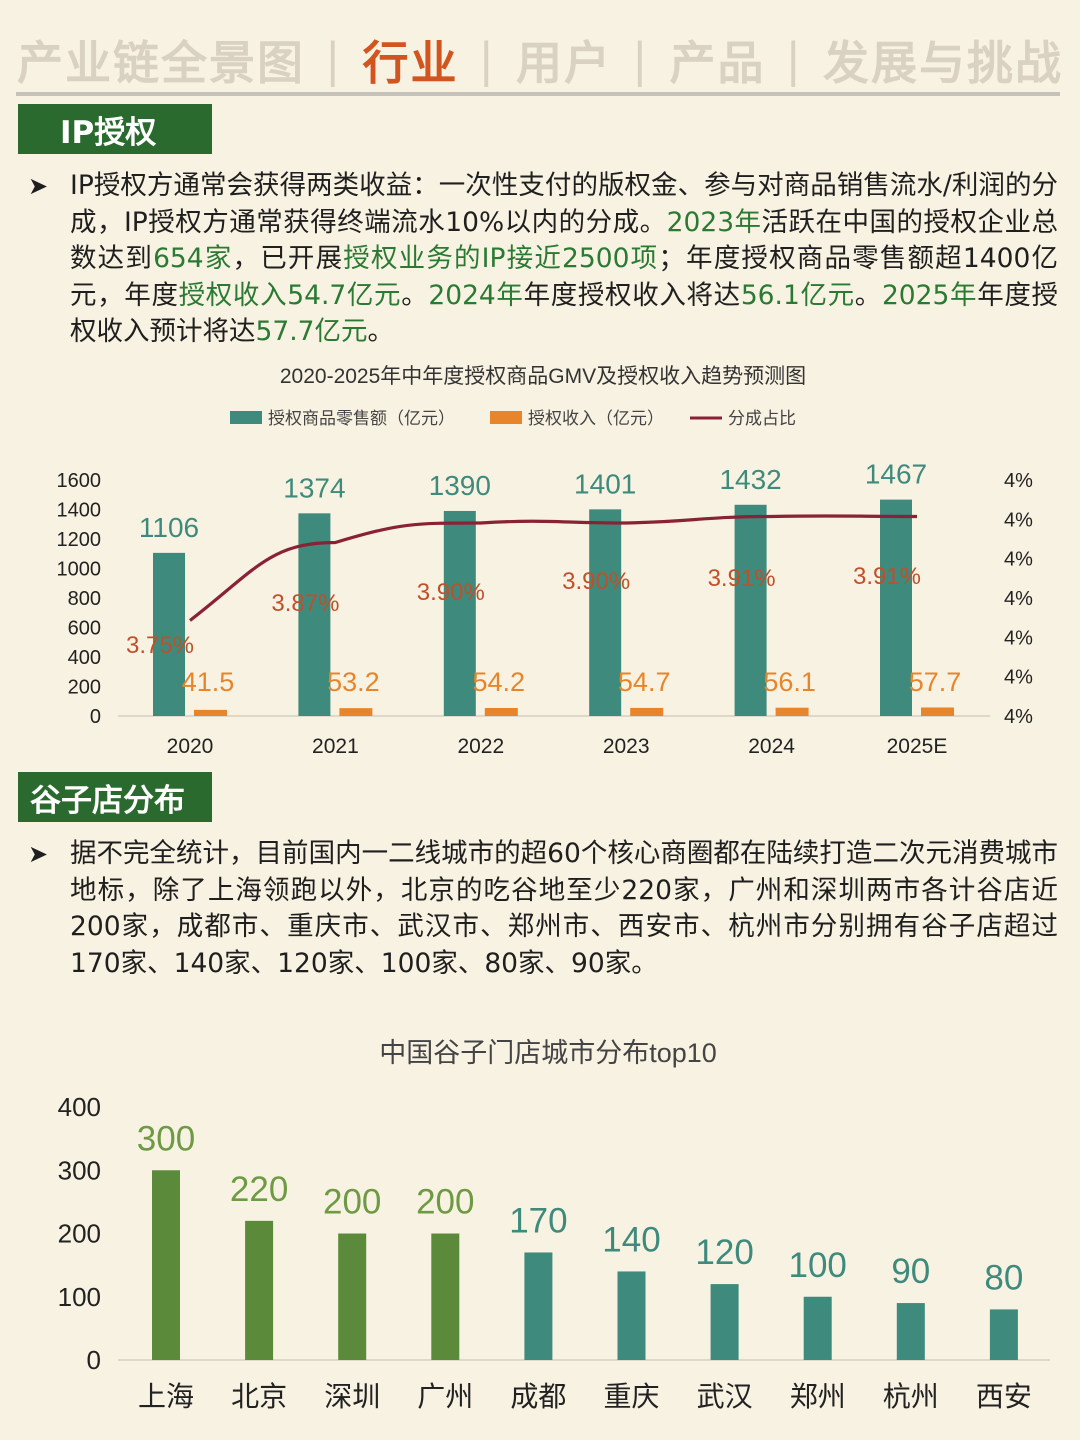 The image size is (1080, 1440). I want to click on section-title-goods-stores: 谷子店分布, so click(115, 797).